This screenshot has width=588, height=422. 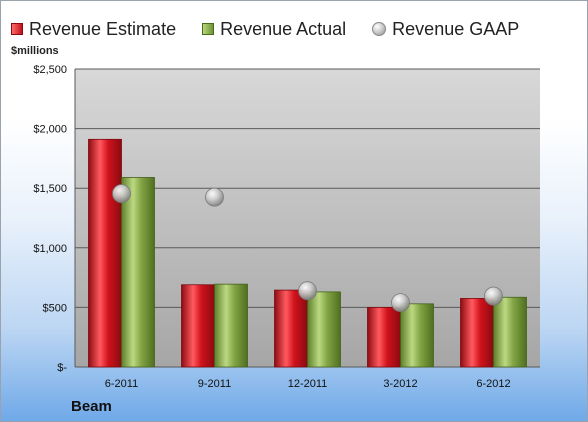 What do you see at coordinates (50, 249) in the screenshot?
I see `y-tick-label: $1,000` at bounding box center [50, 249].